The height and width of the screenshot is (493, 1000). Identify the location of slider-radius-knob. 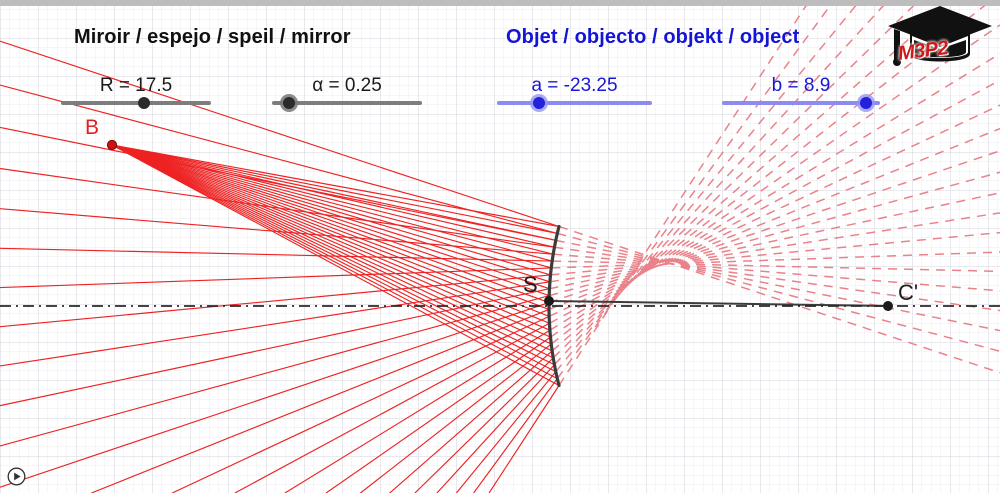
(144, 103).